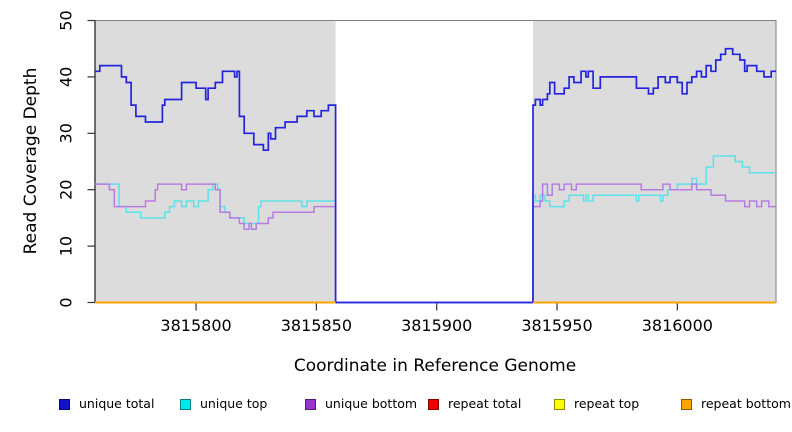 The height and width of the screenshot is (432, 792). I want to click on legend-item-repeat-total: repeat total, so click(474, 404).